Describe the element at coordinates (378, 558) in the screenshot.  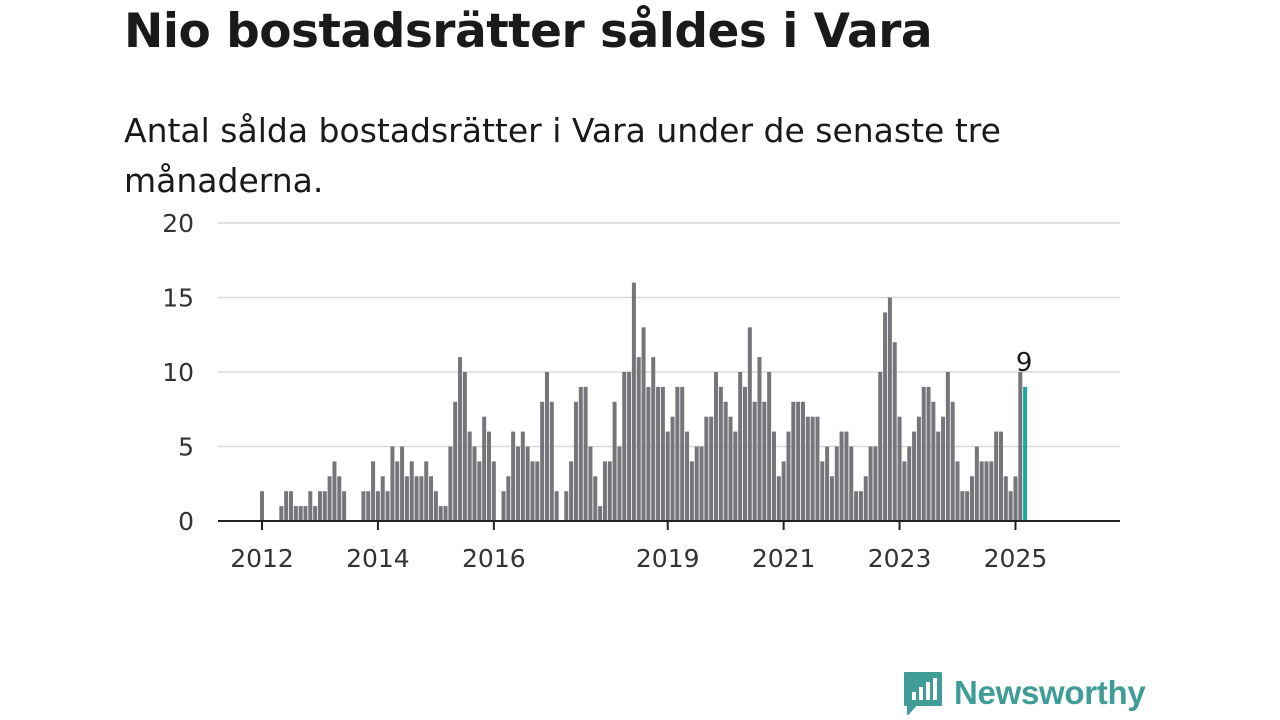
I see `x-tick-label: 2014` at that location.